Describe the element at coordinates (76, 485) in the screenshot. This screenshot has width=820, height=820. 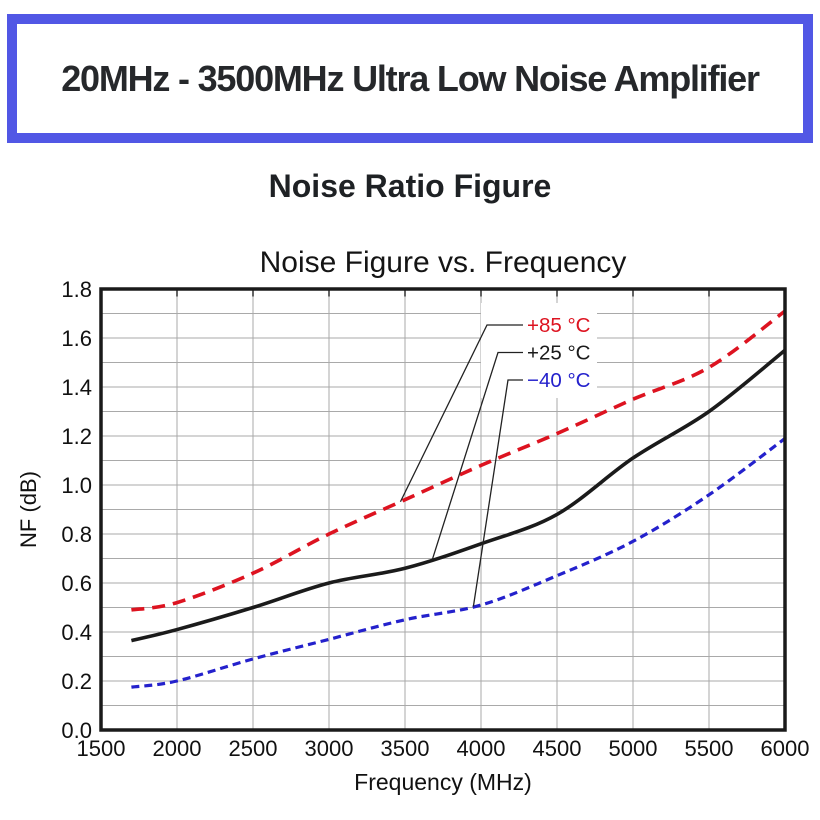
I see `y-tick-label: 1.0` at that location.